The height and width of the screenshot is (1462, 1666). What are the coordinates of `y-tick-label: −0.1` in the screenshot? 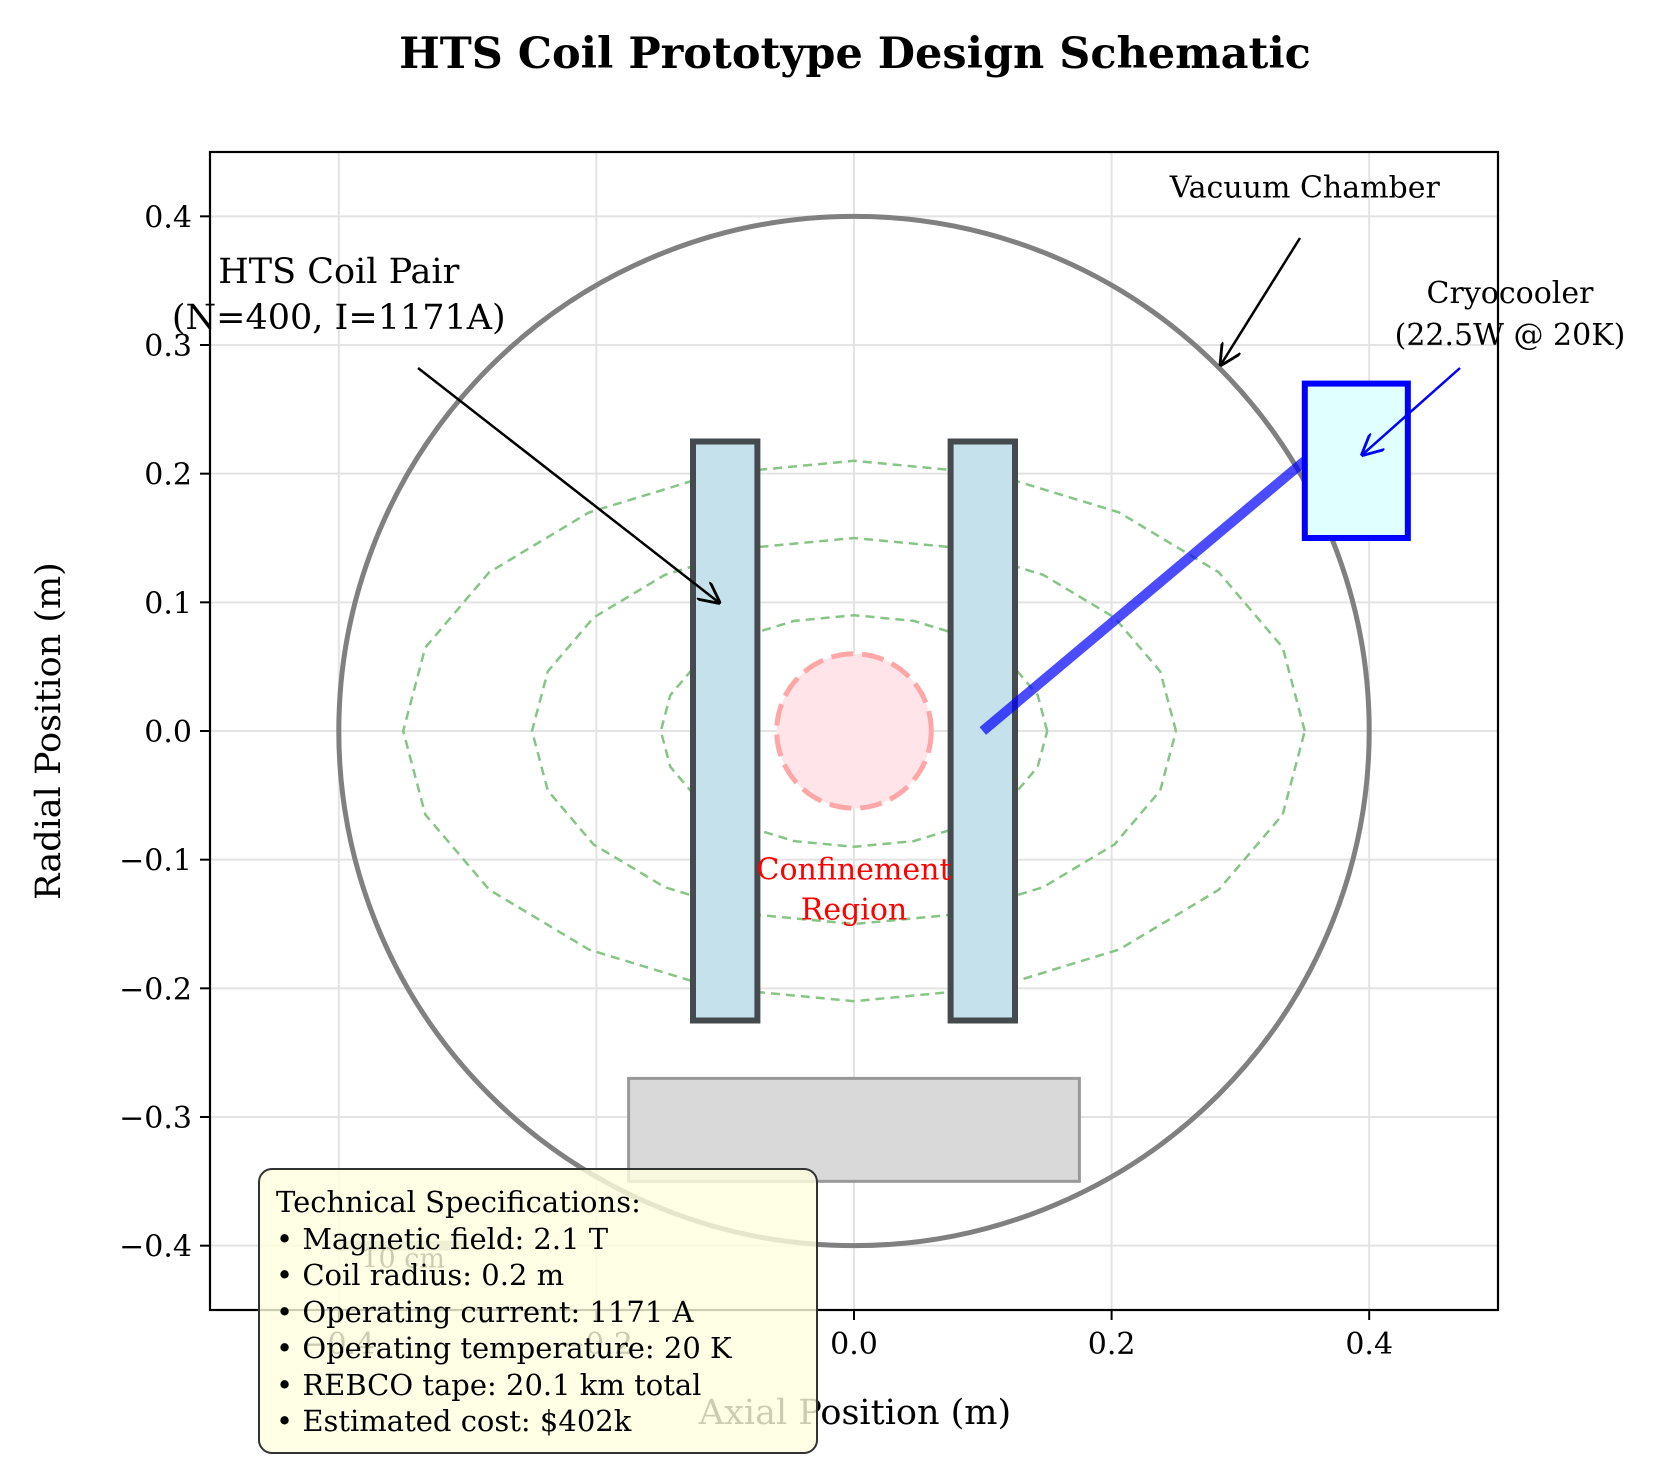 It's located at (155, 861).